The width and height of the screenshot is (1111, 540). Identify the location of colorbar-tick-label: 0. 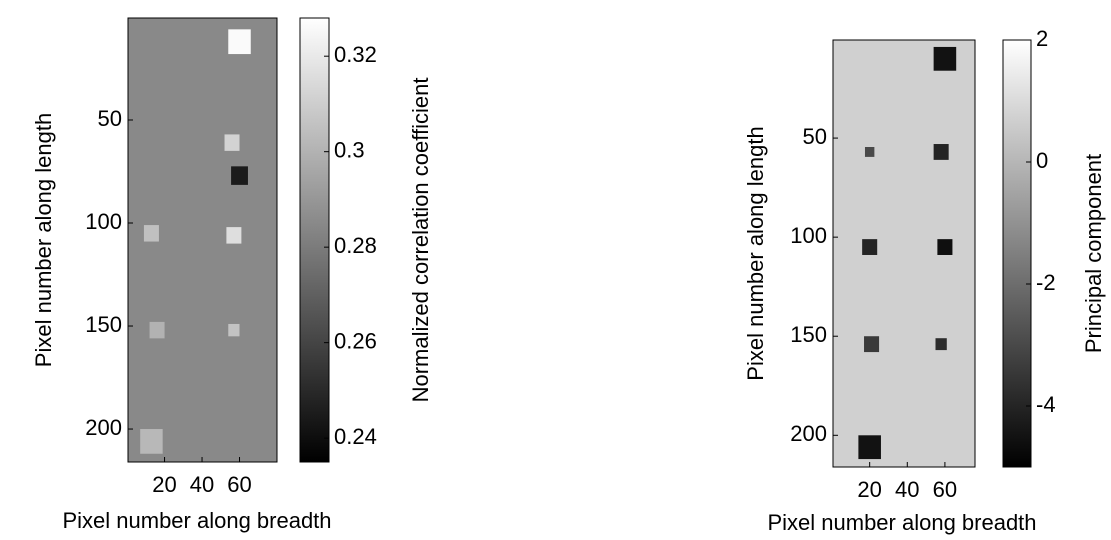
(1042, 160).